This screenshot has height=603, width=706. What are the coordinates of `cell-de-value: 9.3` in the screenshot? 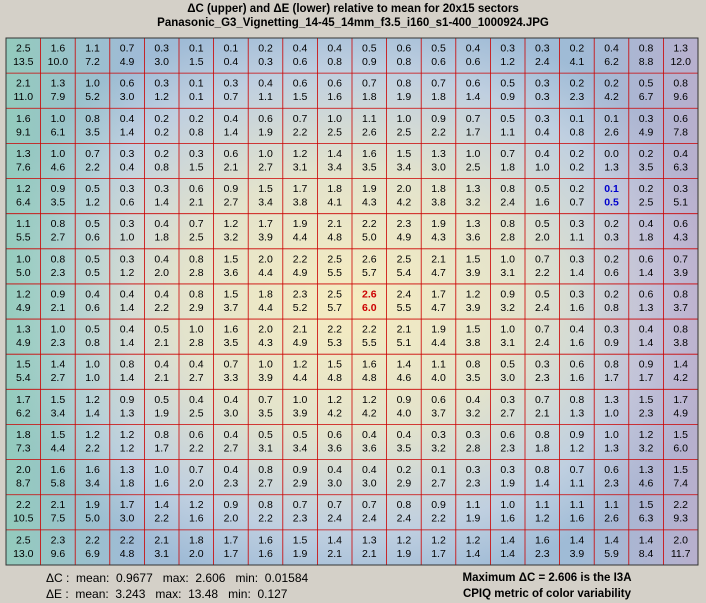 It's located at (680, 519).